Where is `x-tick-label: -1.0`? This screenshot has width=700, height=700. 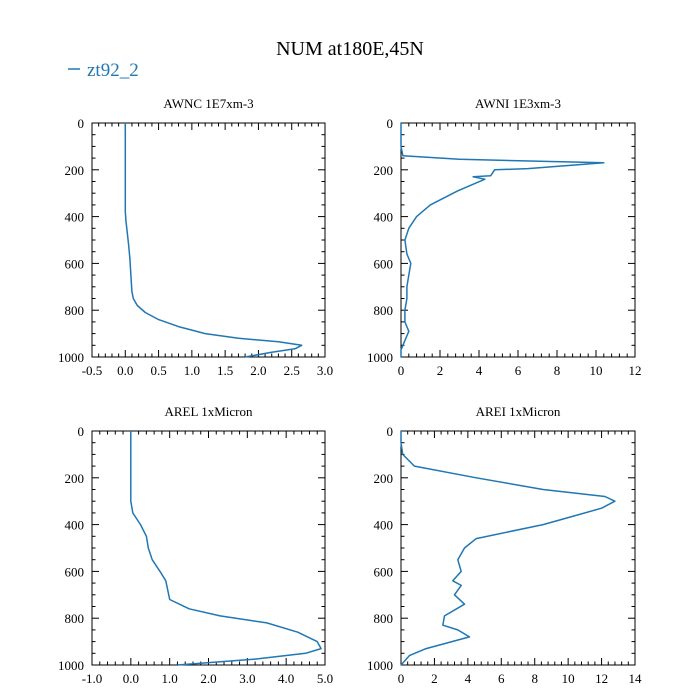 x-tick-label: -1.0 is located at coordinates (92, 678).